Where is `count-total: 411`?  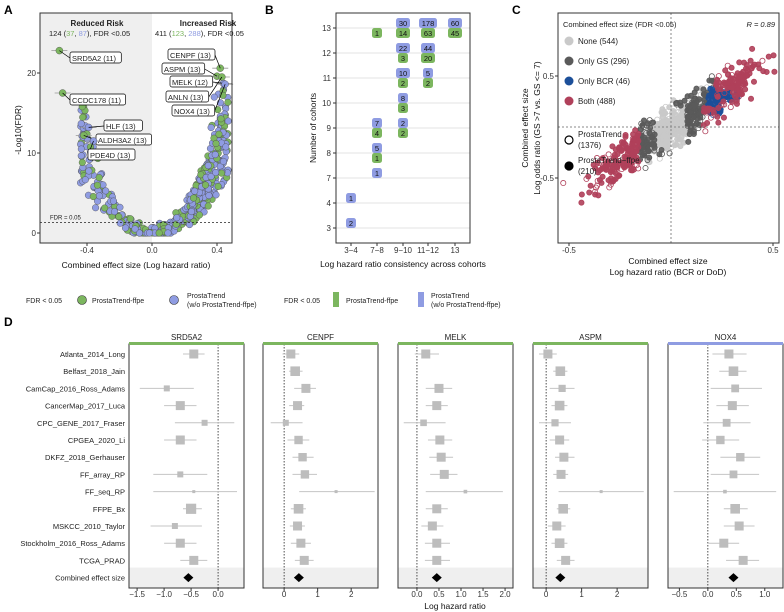
count-total: 411 is located at coordinates (161, 33).